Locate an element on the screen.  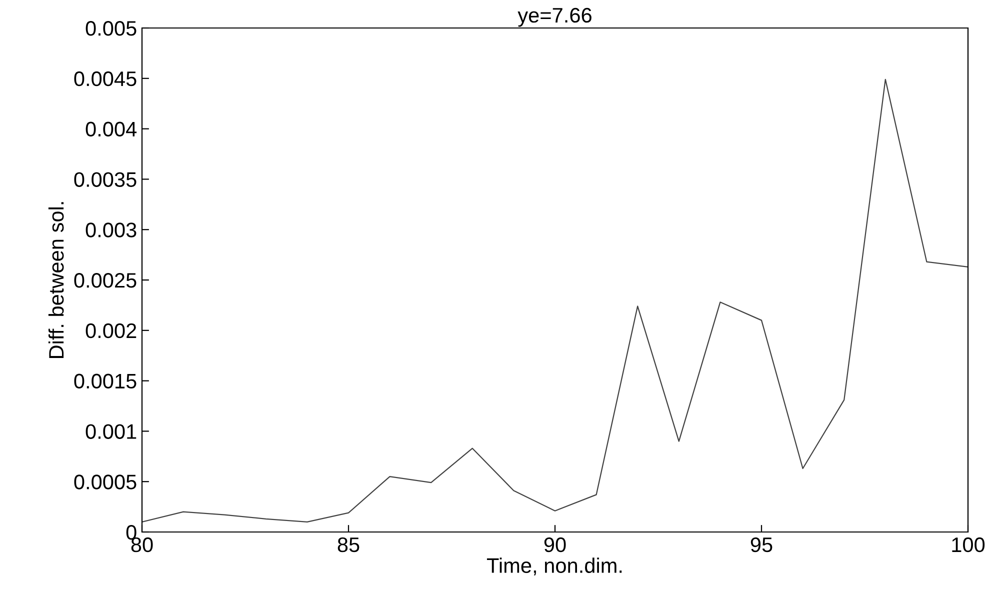
y-tick-label: 0.002 is located at coordinates (111, 330).